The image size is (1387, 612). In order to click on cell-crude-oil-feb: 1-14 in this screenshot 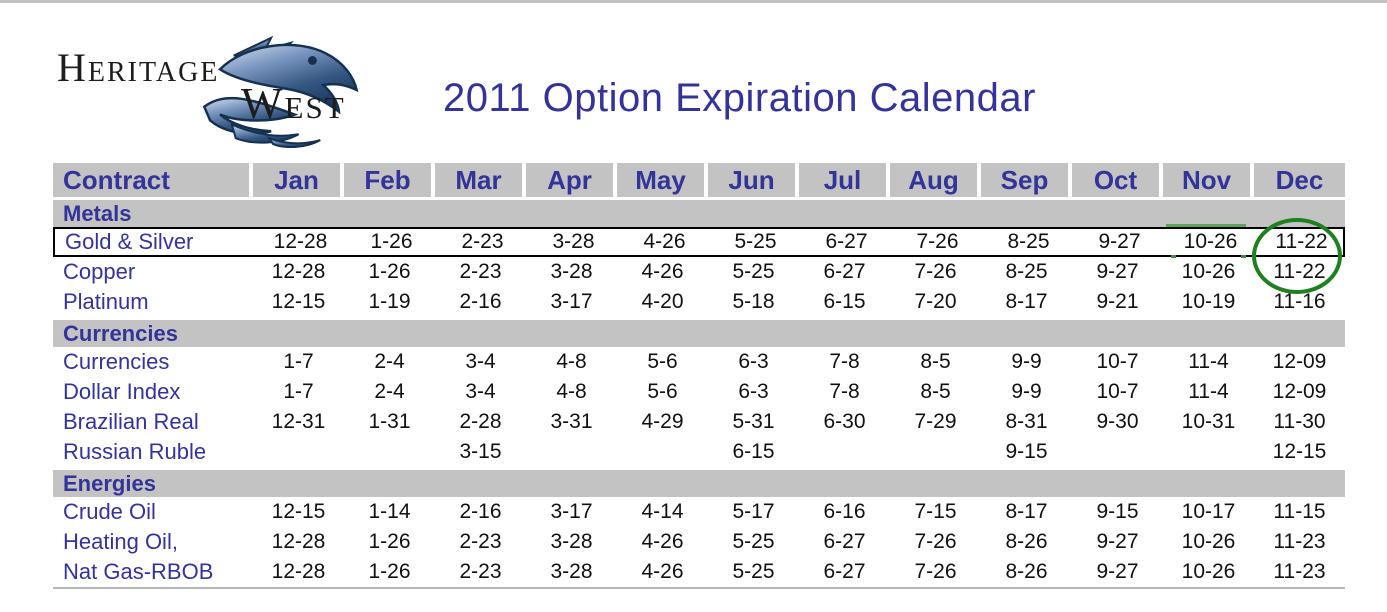, I will do `click(389, 511)`.